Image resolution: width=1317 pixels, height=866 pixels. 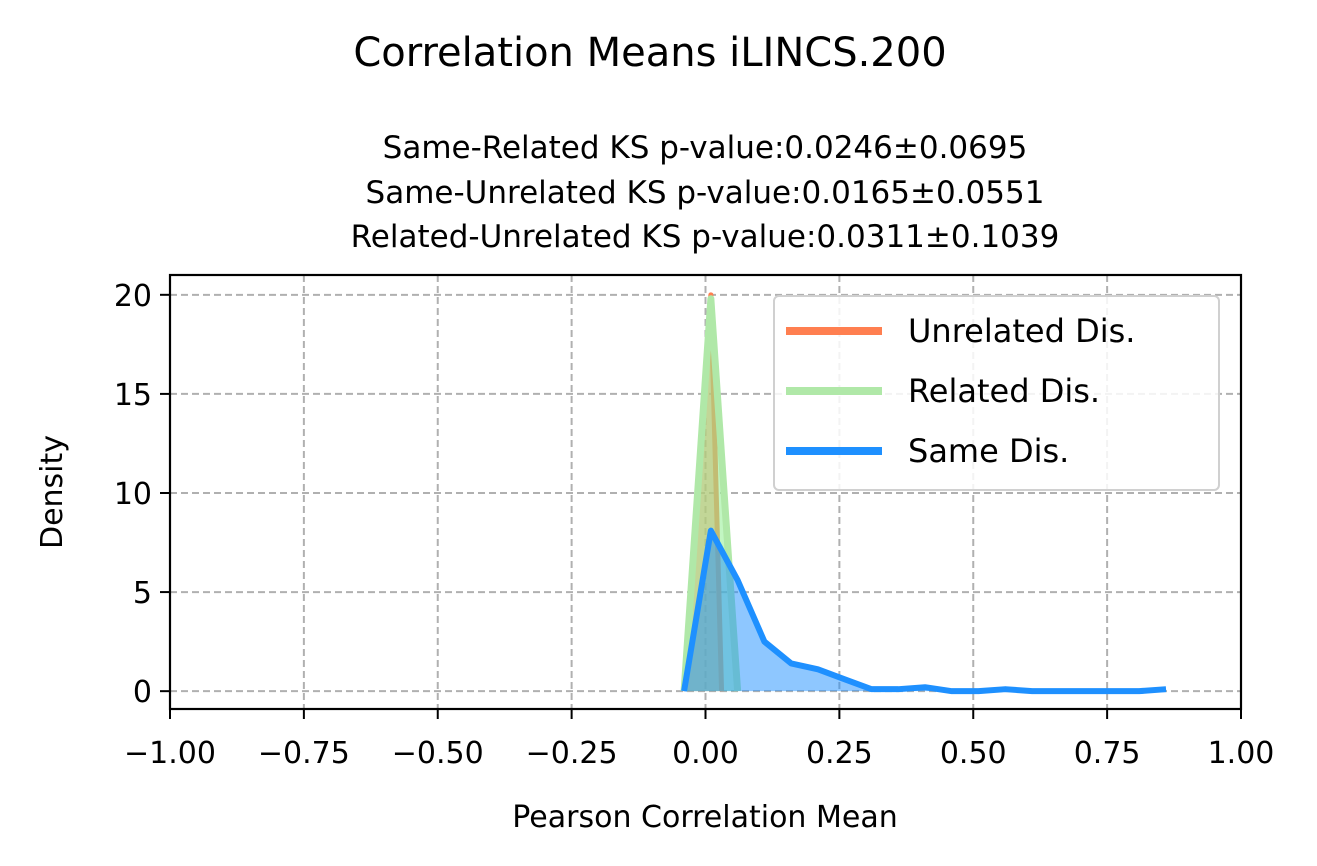 What do you see at coordinates (649, 53) in the screenshot?
I see `figure-suptitle: Correlation Means iLINCS.200` at bounding box center [649, 53].